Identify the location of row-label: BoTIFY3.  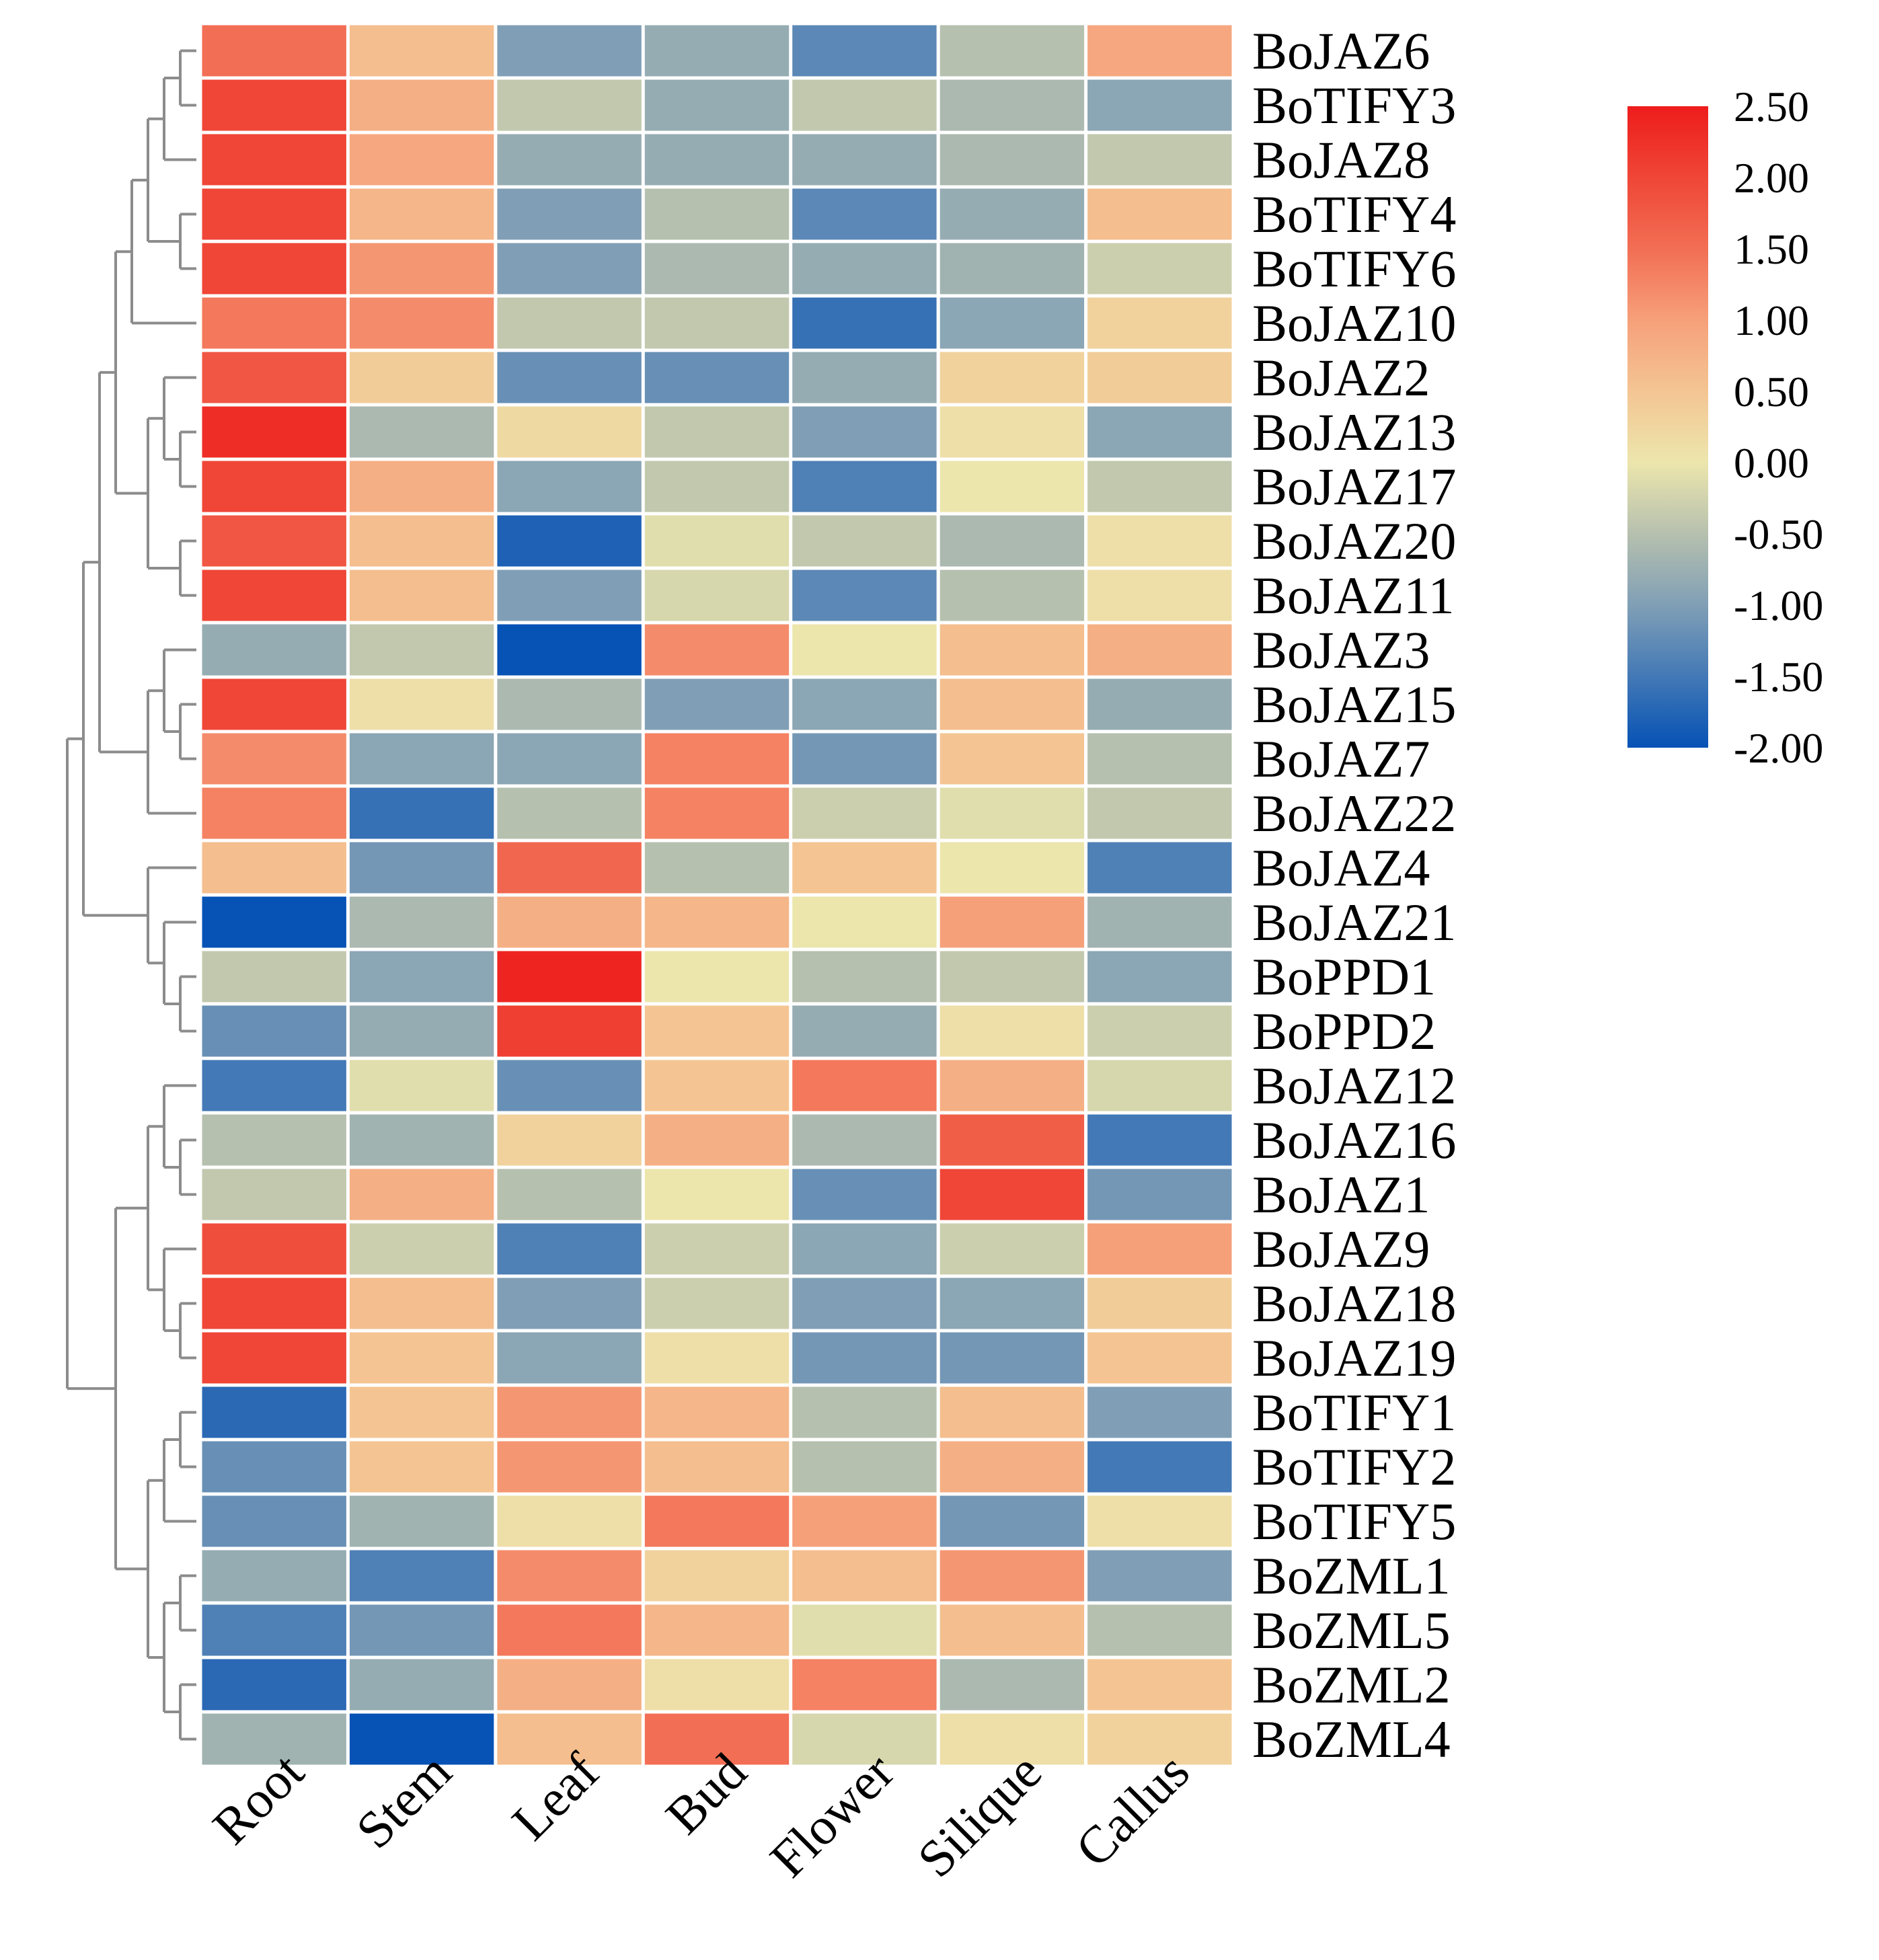
(1354, 105).